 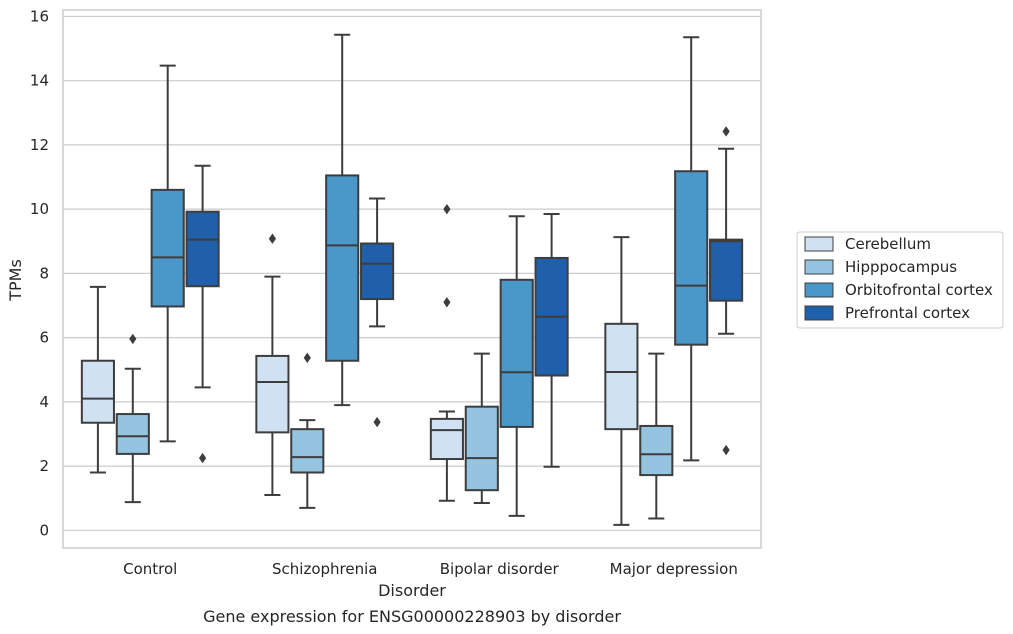 I want to click on category-group-bipolar-disorder, so click(x=499, y=360).